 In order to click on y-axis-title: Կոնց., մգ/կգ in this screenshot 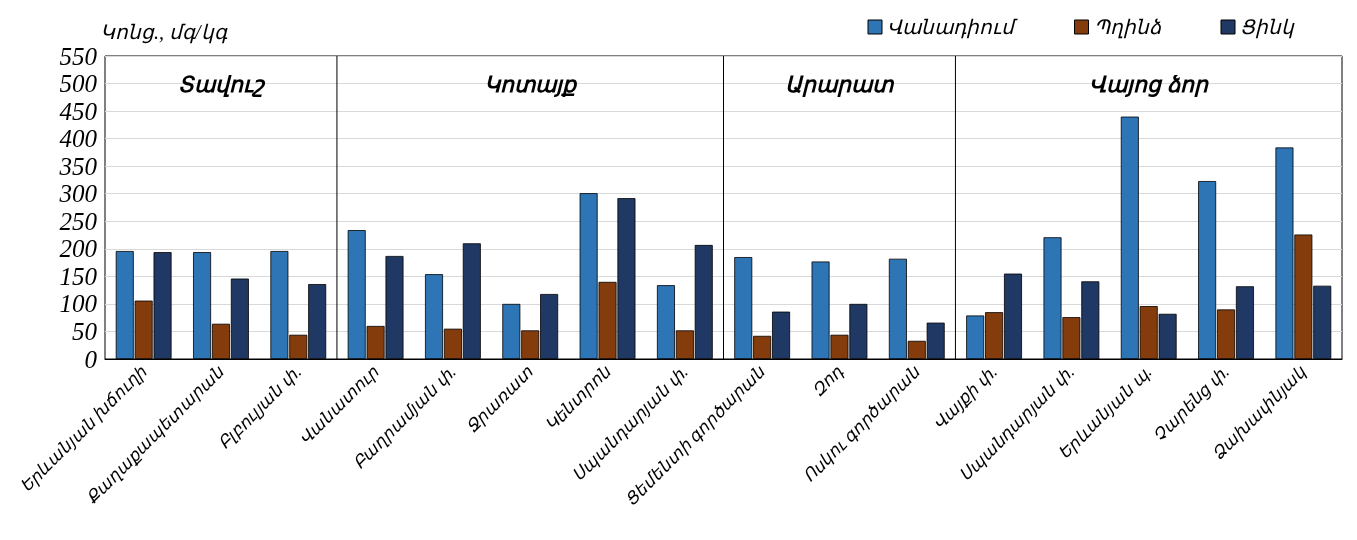, I will do `click(164, 32)`.